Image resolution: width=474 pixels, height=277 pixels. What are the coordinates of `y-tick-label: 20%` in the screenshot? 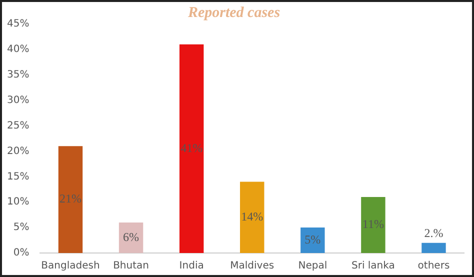 It's located at (18, 151).